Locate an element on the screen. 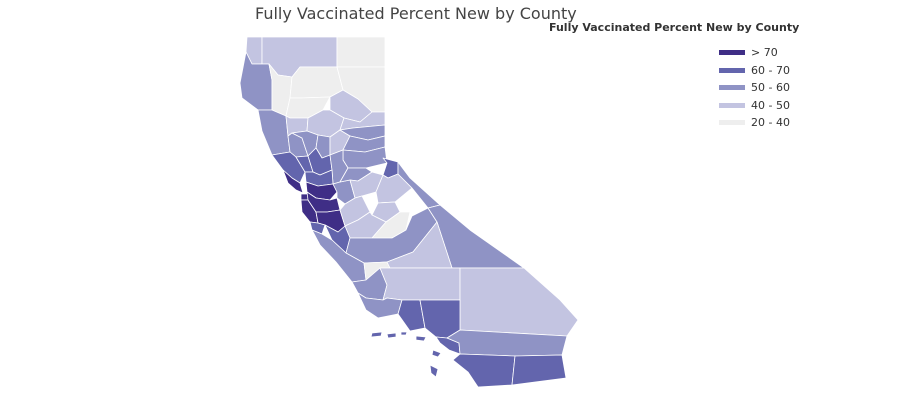  county-marin is located at coordinates (293, 181).